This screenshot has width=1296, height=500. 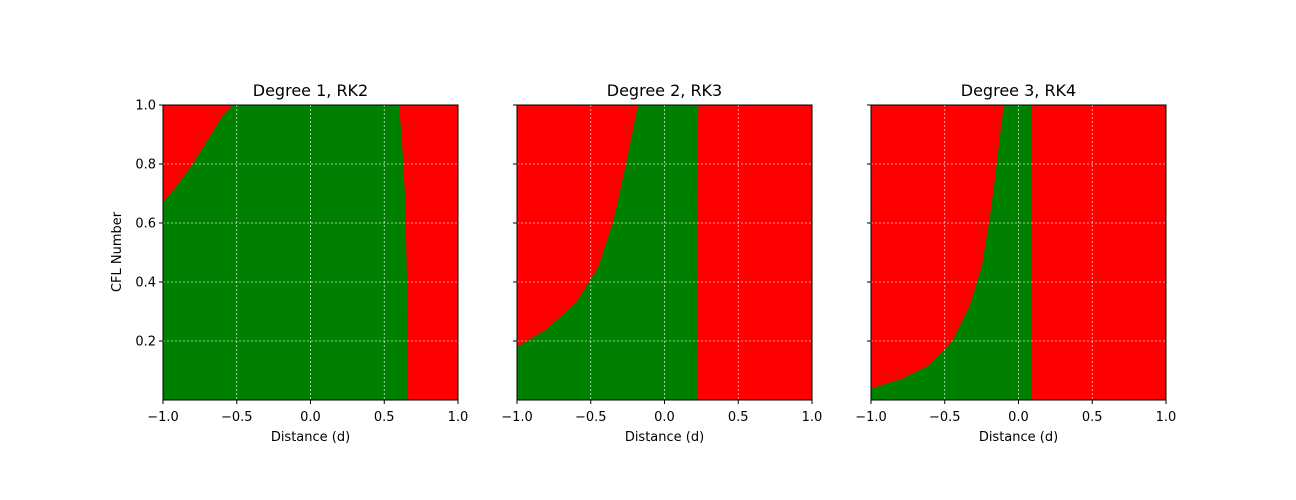 What do you see at coordinates (664, 90) in the screenshot?
I see `chart-title: Degree 2, RK3` at bounding box center [664, 90].